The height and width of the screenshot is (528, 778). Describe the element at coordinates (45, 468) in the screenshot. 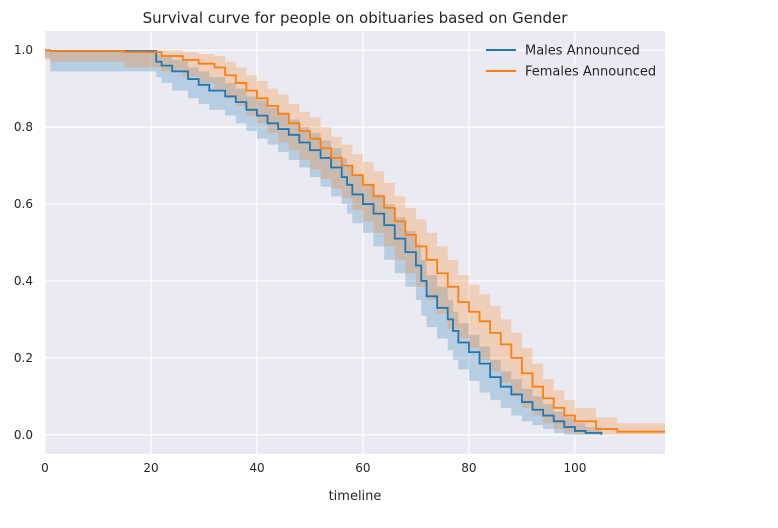

I see `x-tick-label: 0` at that location.